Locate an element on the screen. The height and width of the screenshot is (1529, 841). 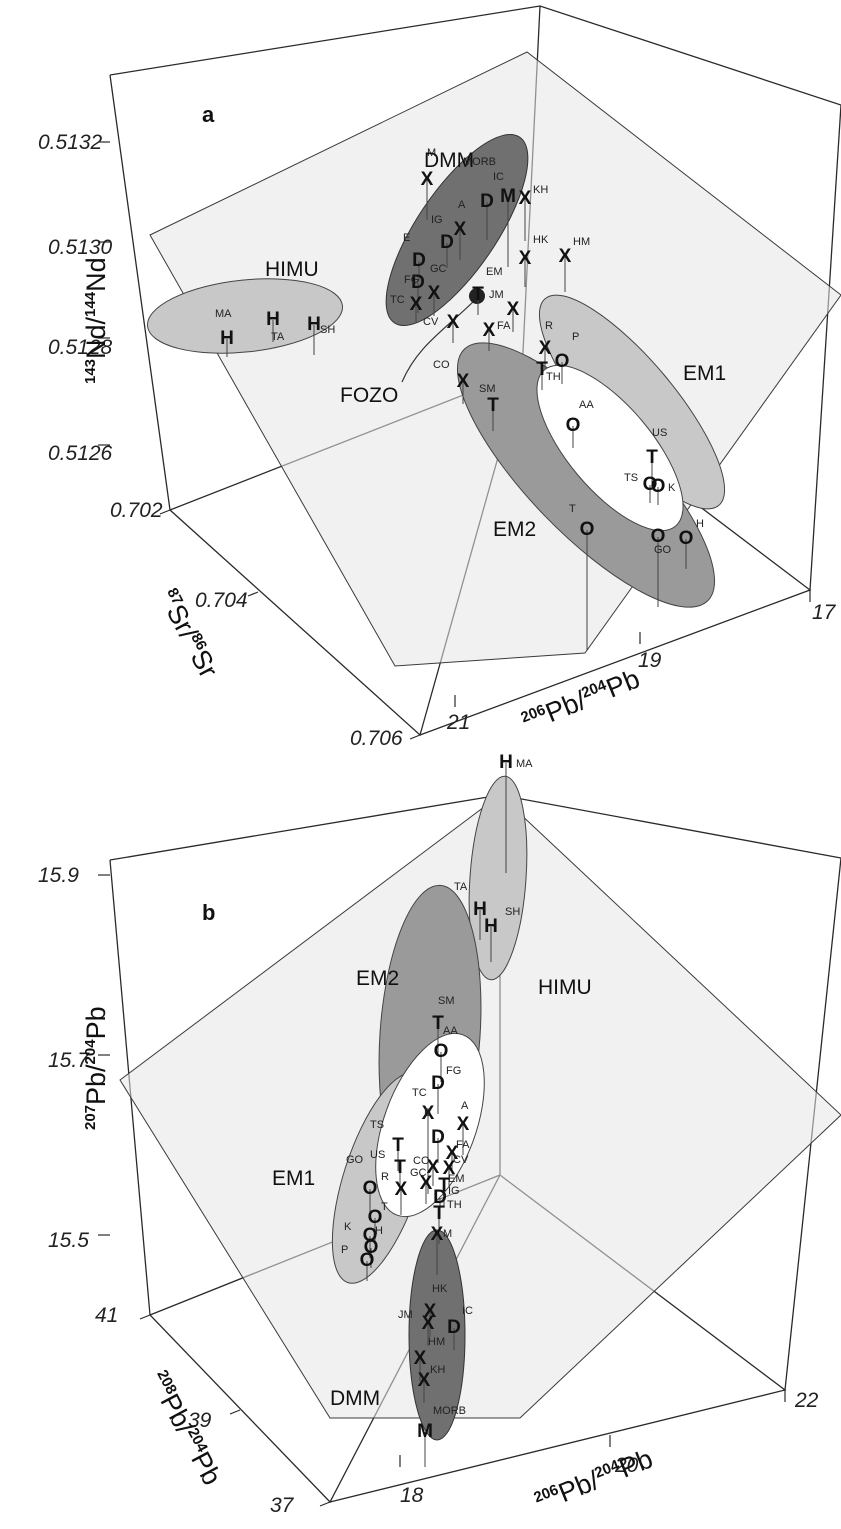
tick-label-x-a: 21 is located at coordinates (458, 722).